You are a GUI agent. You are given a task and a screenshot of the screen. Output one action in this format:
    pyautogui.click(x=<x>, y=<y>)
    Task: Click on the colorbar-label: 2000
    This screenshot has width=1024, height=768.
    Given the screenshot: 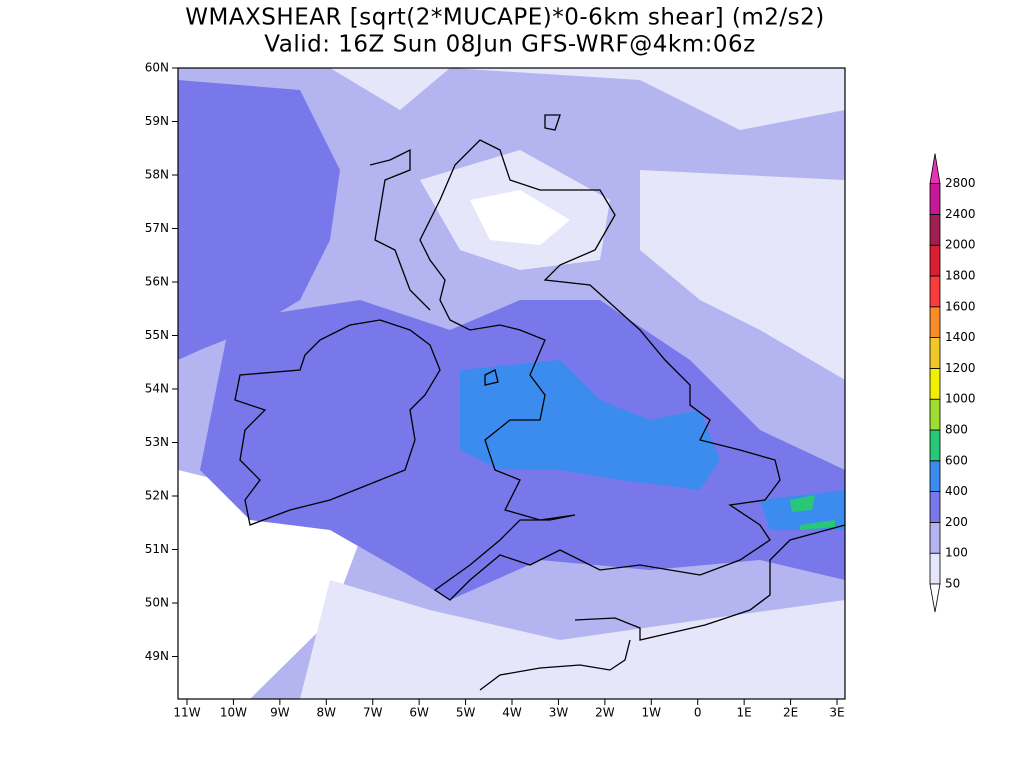 What is the action you would take?
    pyautogui.click(x=960, y=245)
    